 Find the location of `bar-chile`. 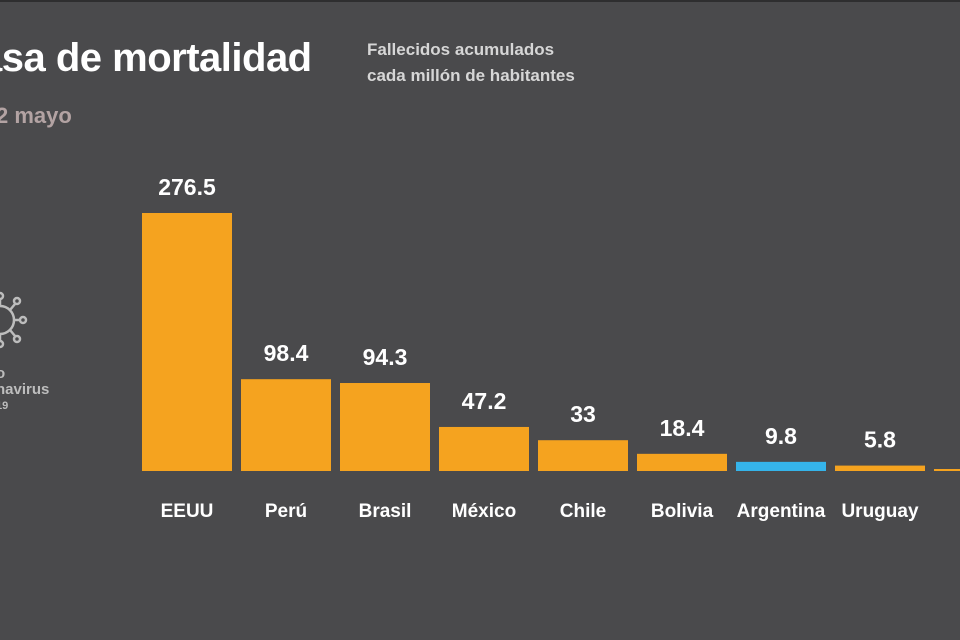

bar-chile is located at coordinates (583, 455).